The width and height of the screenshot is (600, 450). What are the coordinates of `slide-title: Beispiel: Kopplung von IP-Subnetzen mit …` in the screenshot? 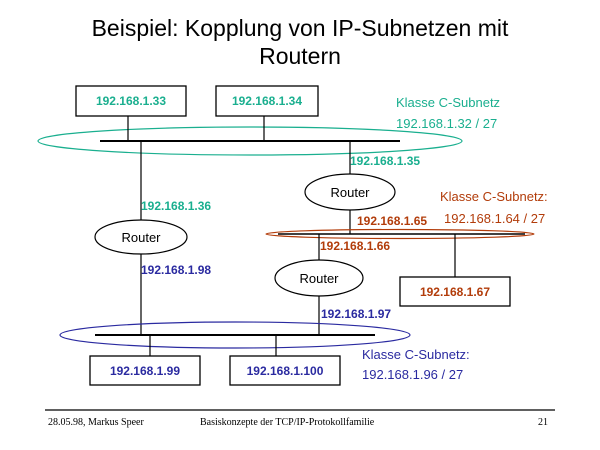 It's located at (300, 42).